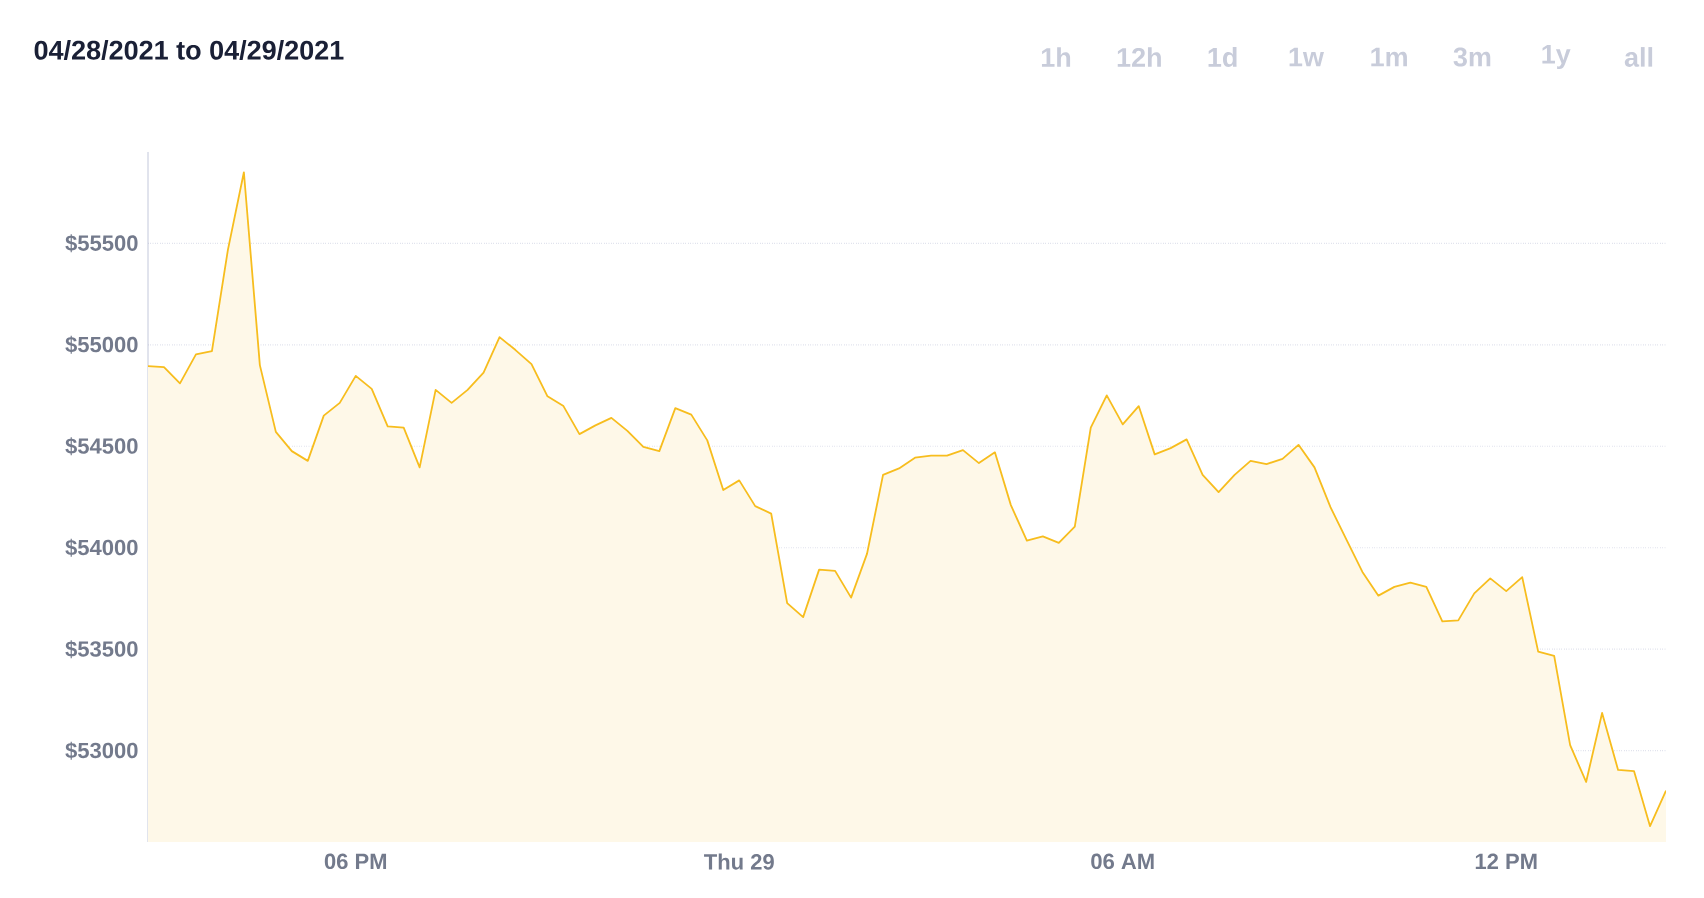 The image size is (1704, 898). Describe the element at coordinates (1122, 861) in the screenshot. I see `x-tick-label: 06 AM` at that location.